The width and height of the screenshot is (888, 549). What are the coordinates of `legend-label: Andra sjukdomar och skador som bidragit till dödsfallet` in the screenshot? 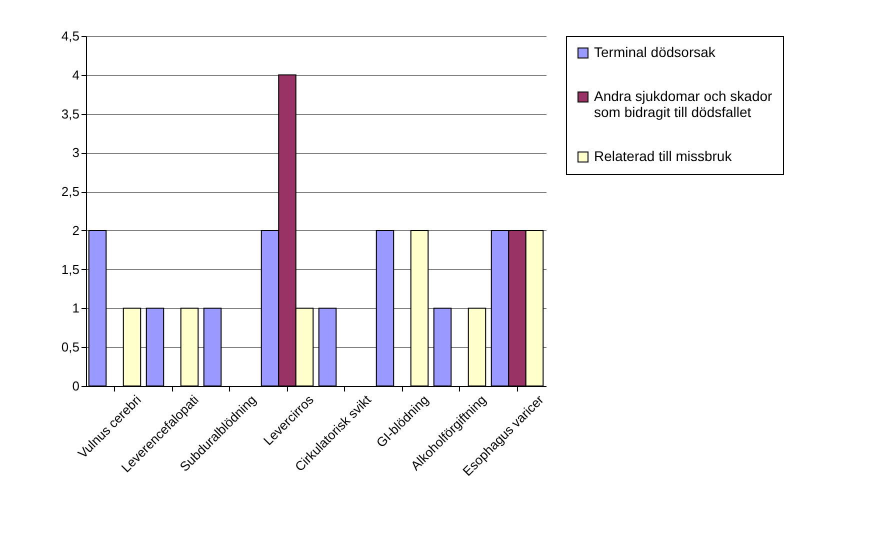 It's located at (683, 104).